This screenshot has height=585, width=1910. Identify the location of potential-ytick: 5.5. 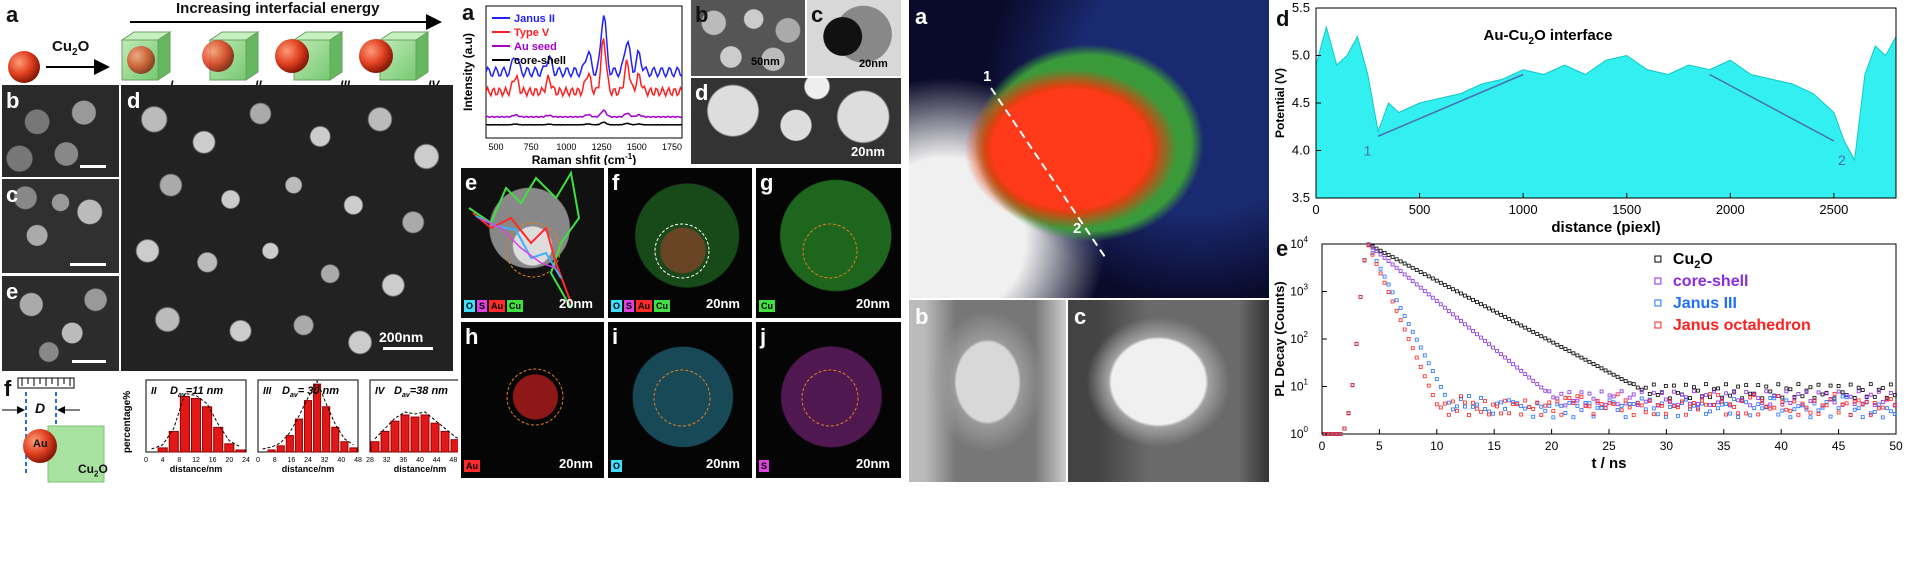
(1301, 7).